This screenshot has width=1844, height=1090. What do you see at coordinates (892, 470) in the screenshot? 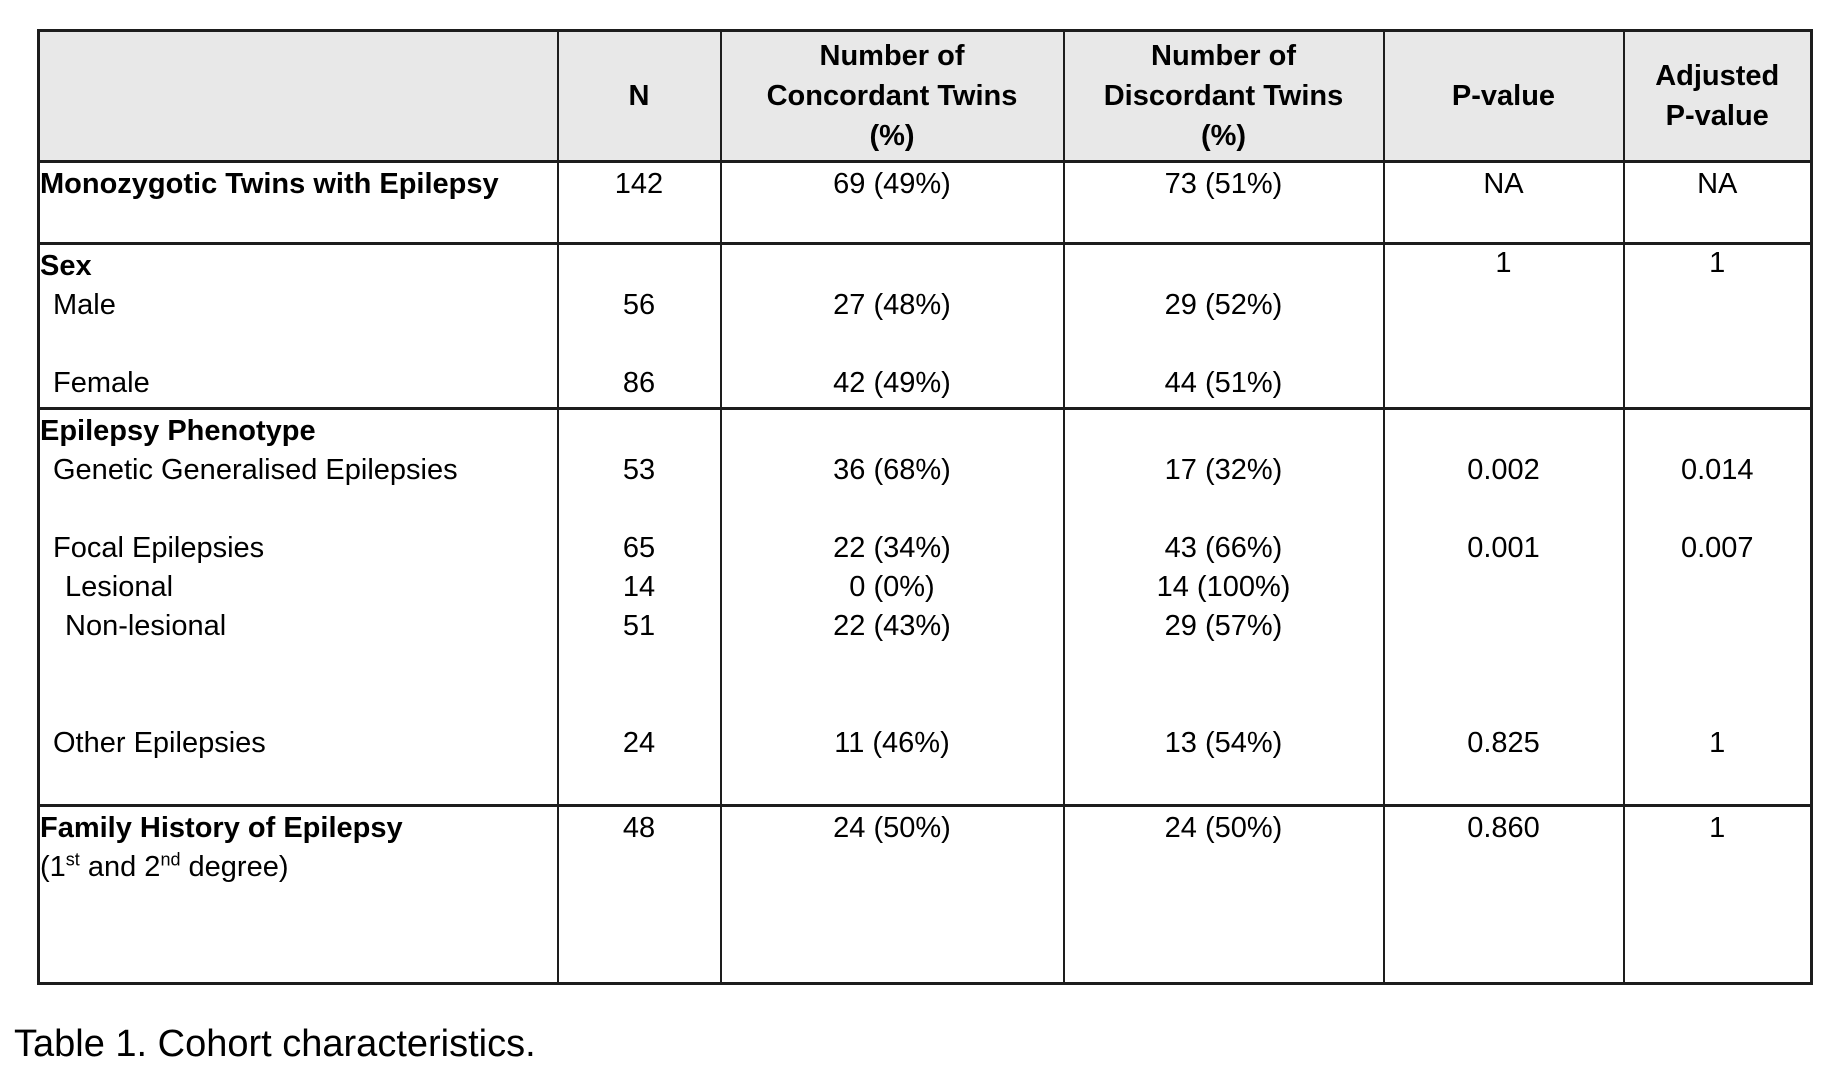
I see `genetic-generalised-concordant: 36 (68%)` at bounding box center [892, 470].